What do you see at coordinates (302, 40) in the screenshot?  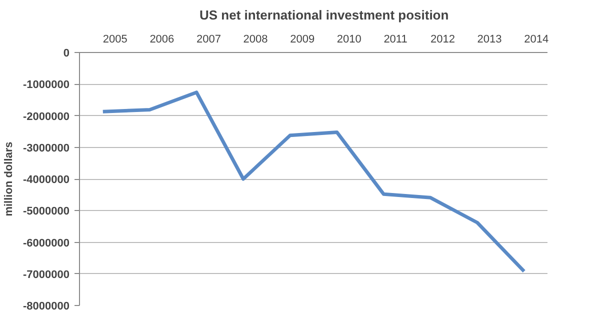 I see `x-tick-label: 2009` at bounding box center [302, 40].